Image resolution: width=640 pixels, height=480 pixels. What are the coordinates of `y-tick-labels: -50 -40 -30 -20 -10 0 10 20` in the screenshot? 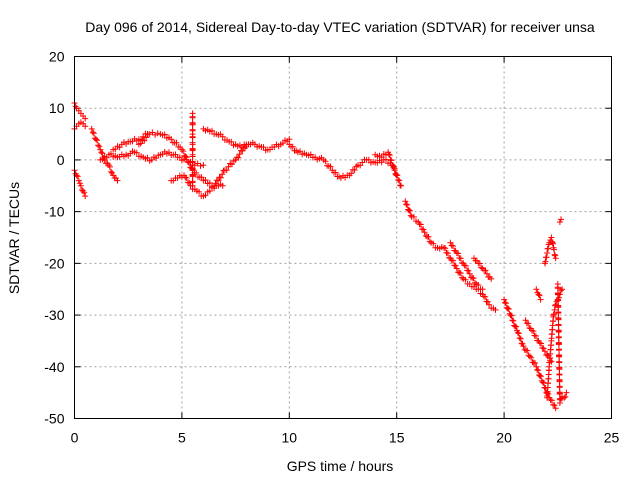 It's located at (54, 238).